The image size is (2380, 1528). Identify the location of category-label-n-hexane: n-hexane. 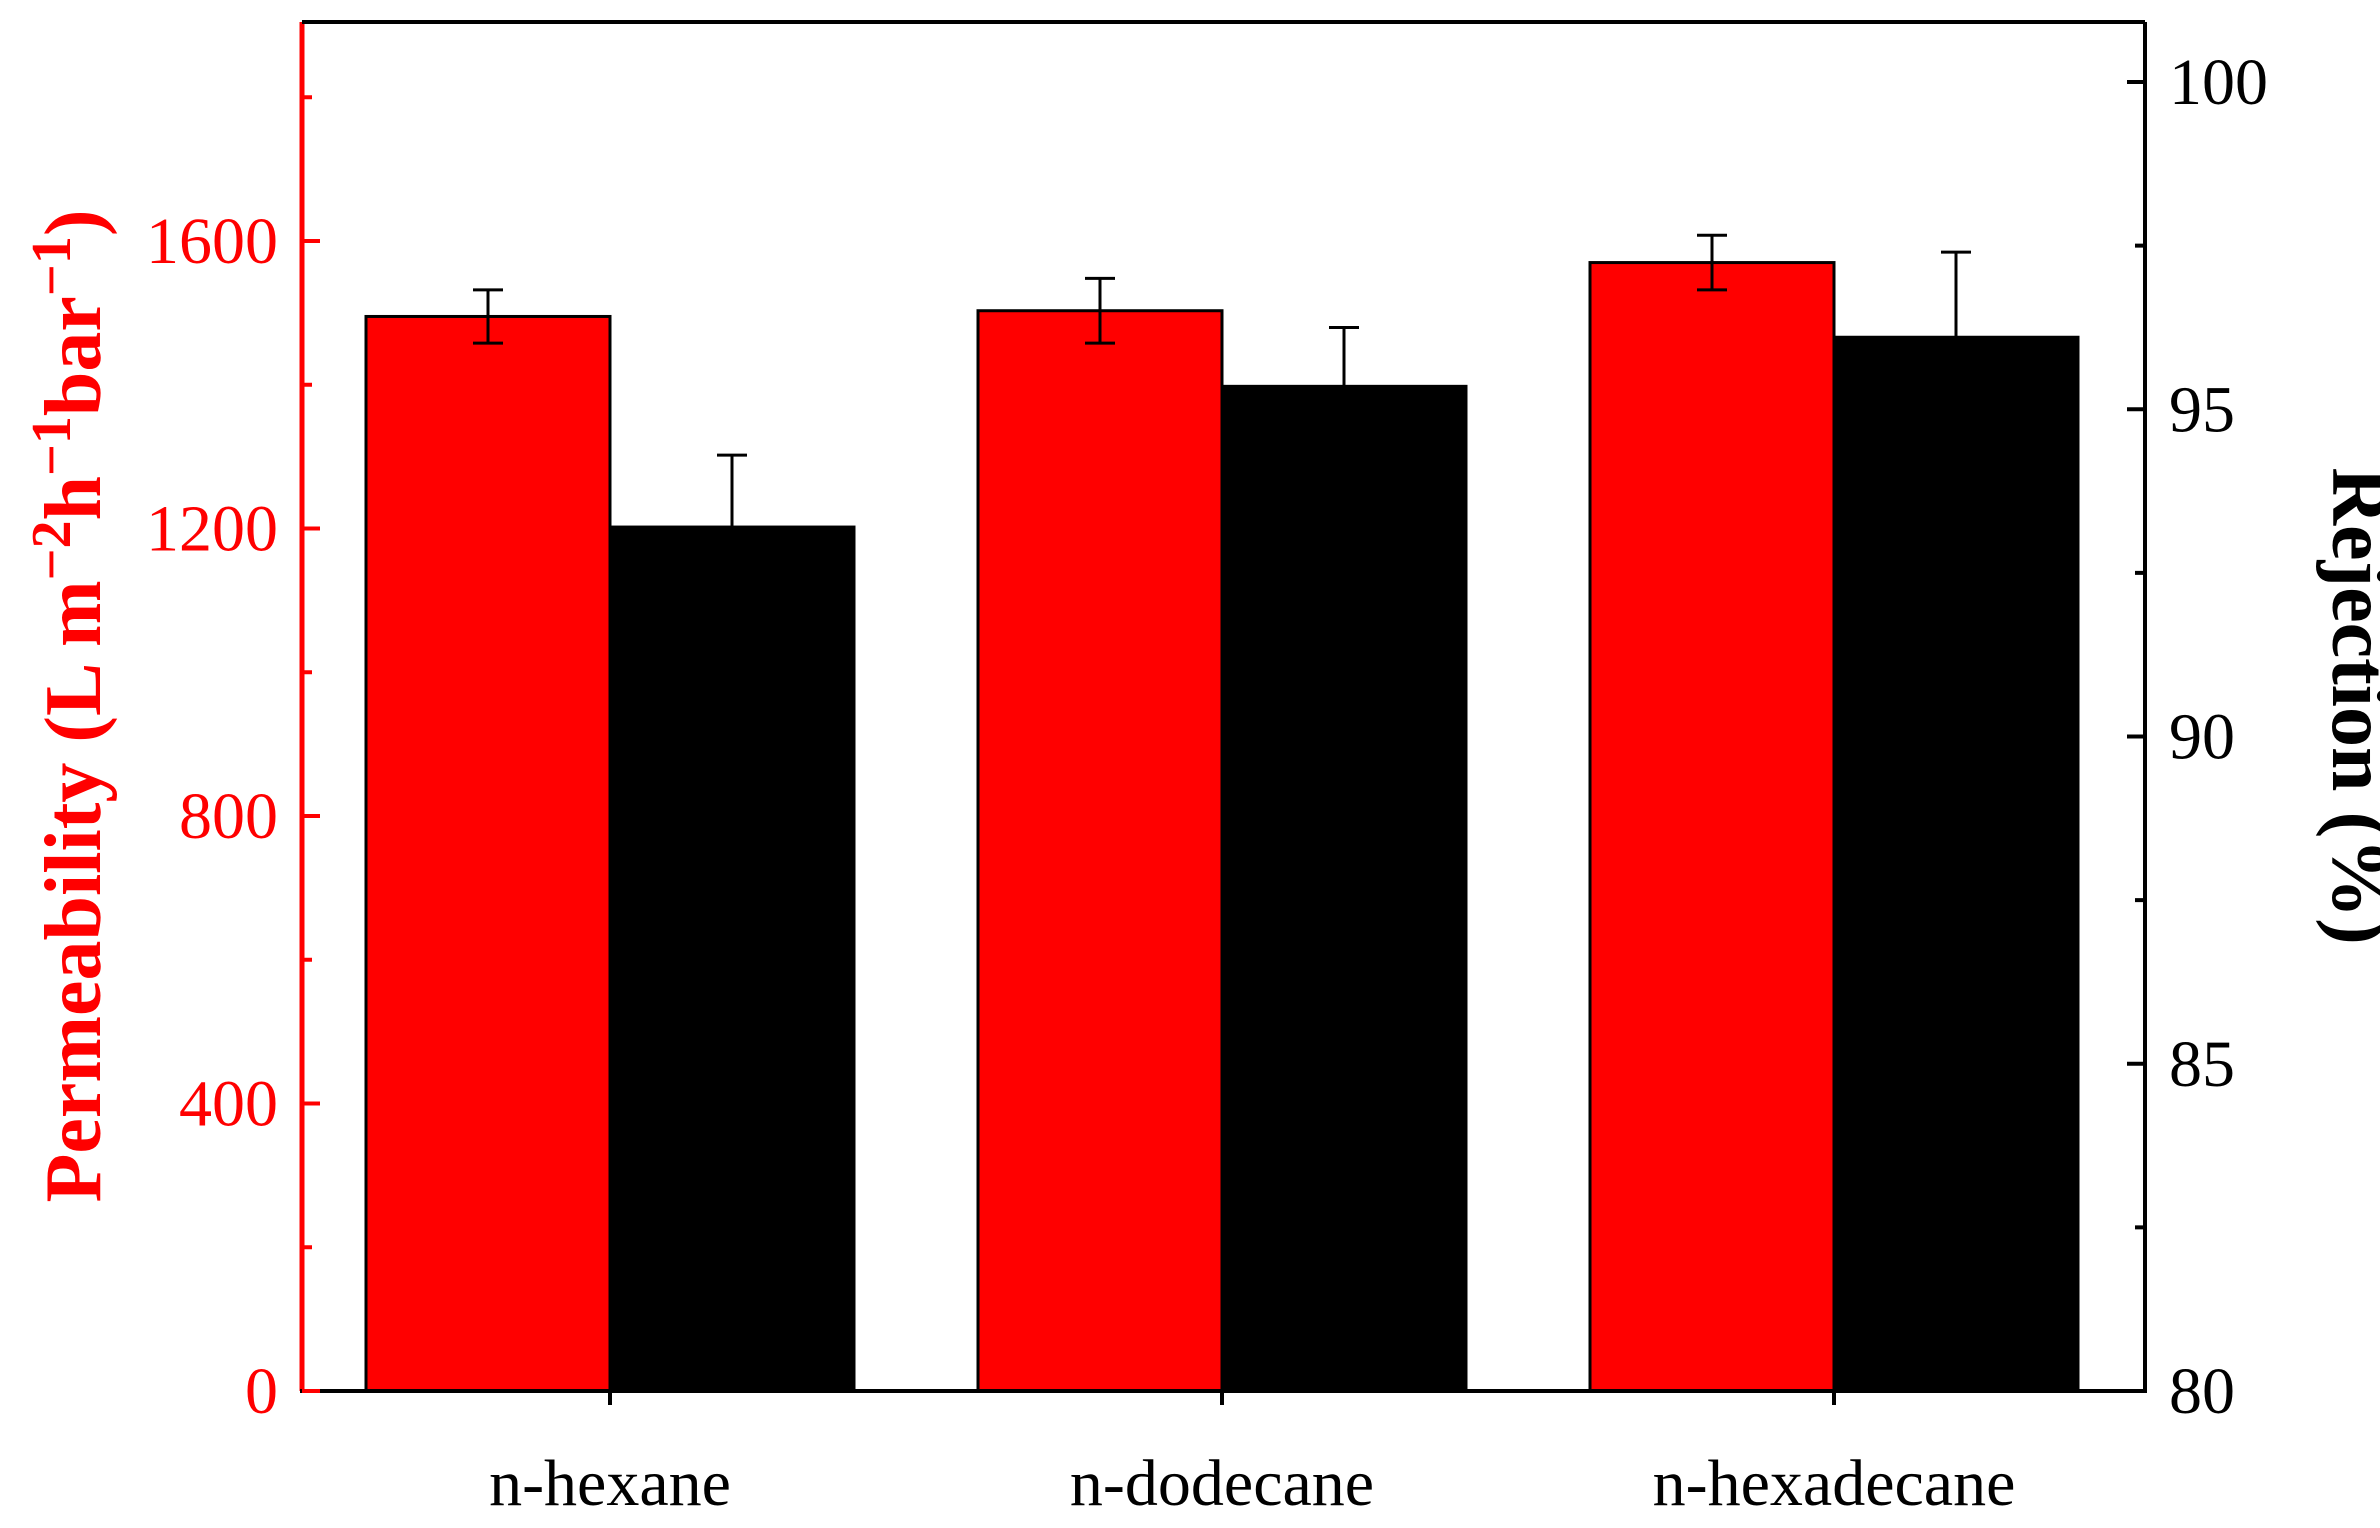
(610, 1483).